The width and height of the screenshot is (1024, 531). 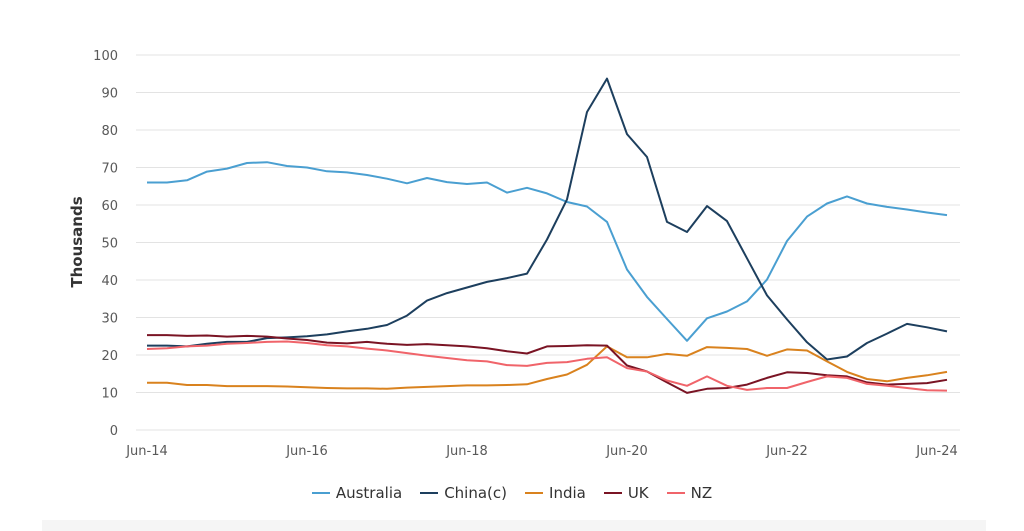 I want to click on y-tick-label: 0, so click(x=114, y=431).